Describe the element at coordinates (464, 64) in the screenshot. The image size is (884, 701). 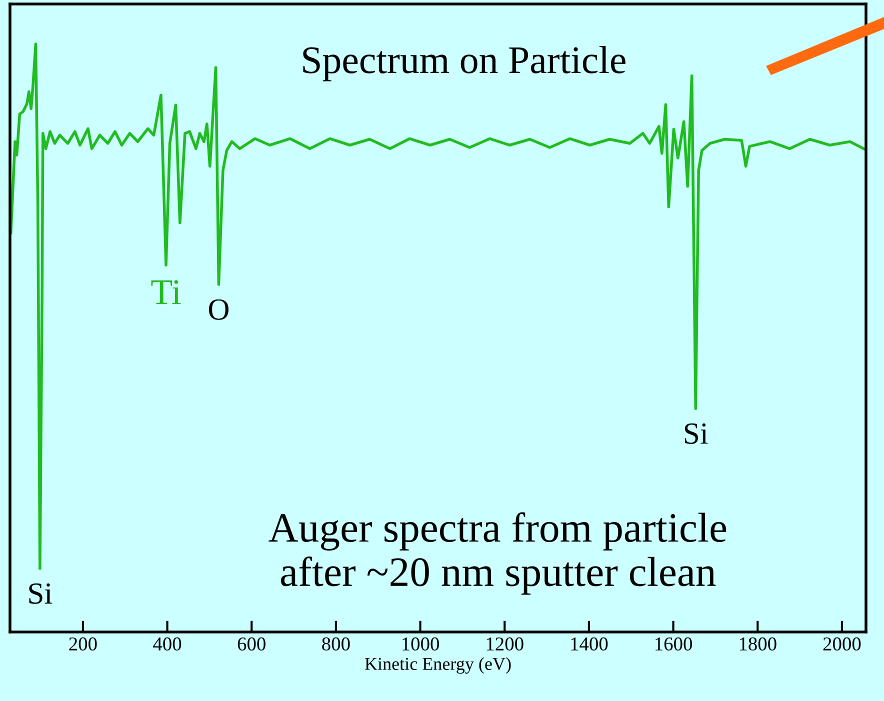
I see `chart-title: Spectrum on Particle` at that location.